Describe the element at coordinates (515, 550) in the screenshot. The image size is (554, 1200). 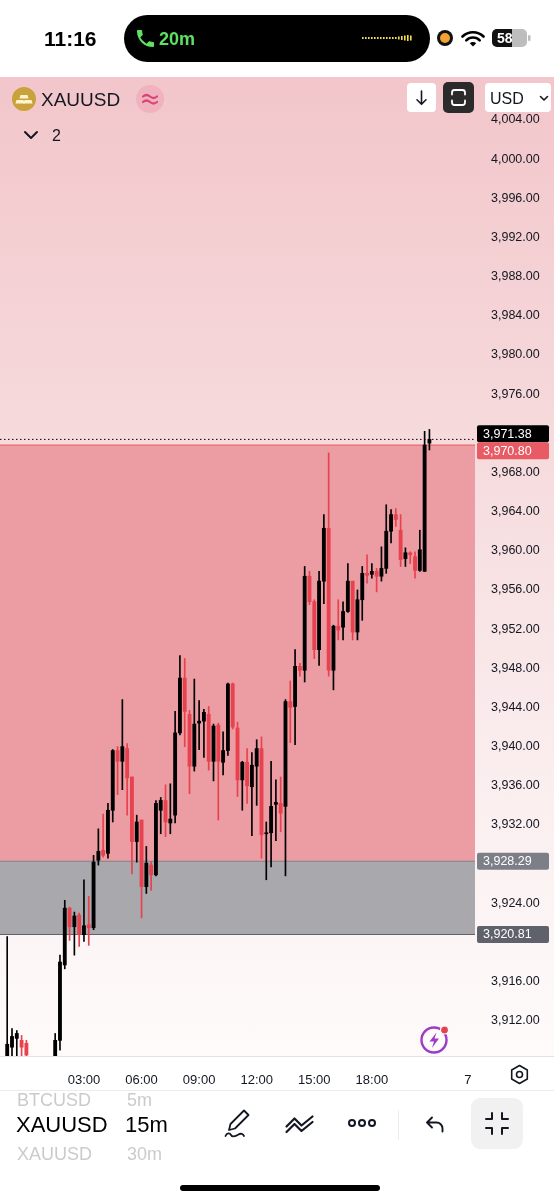
I see `y-tick-label: 3,960.00` at that location.